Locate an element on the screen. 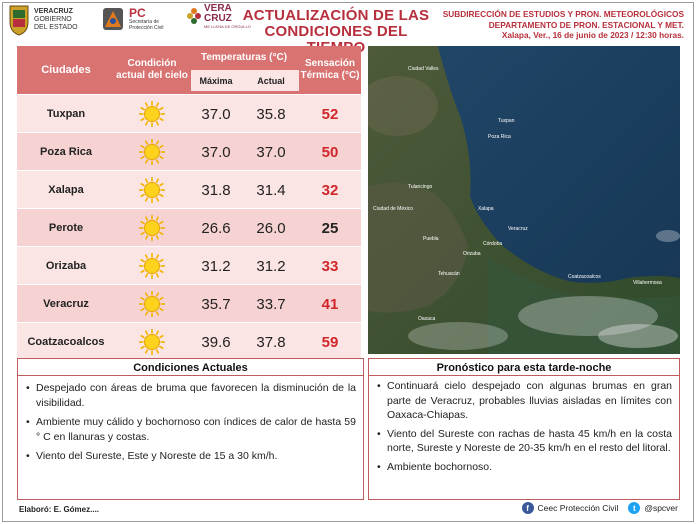 The height and width of the screenshot is (524, 696). current-temperature: 26.0 is located at coordinates (271, 228).